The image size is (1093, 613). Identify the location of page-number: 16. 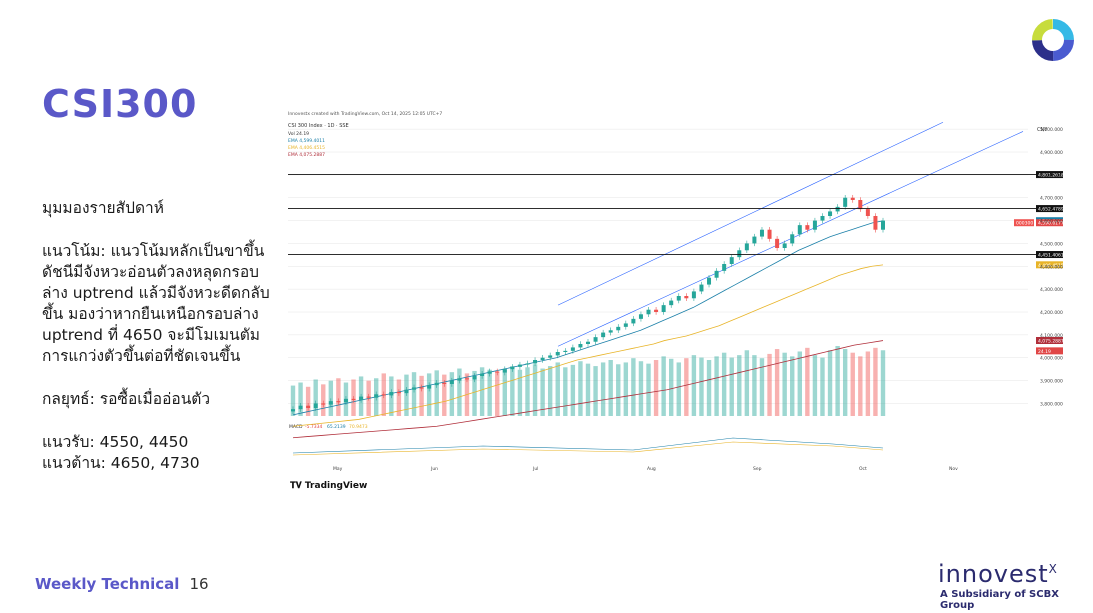
(199, 584).